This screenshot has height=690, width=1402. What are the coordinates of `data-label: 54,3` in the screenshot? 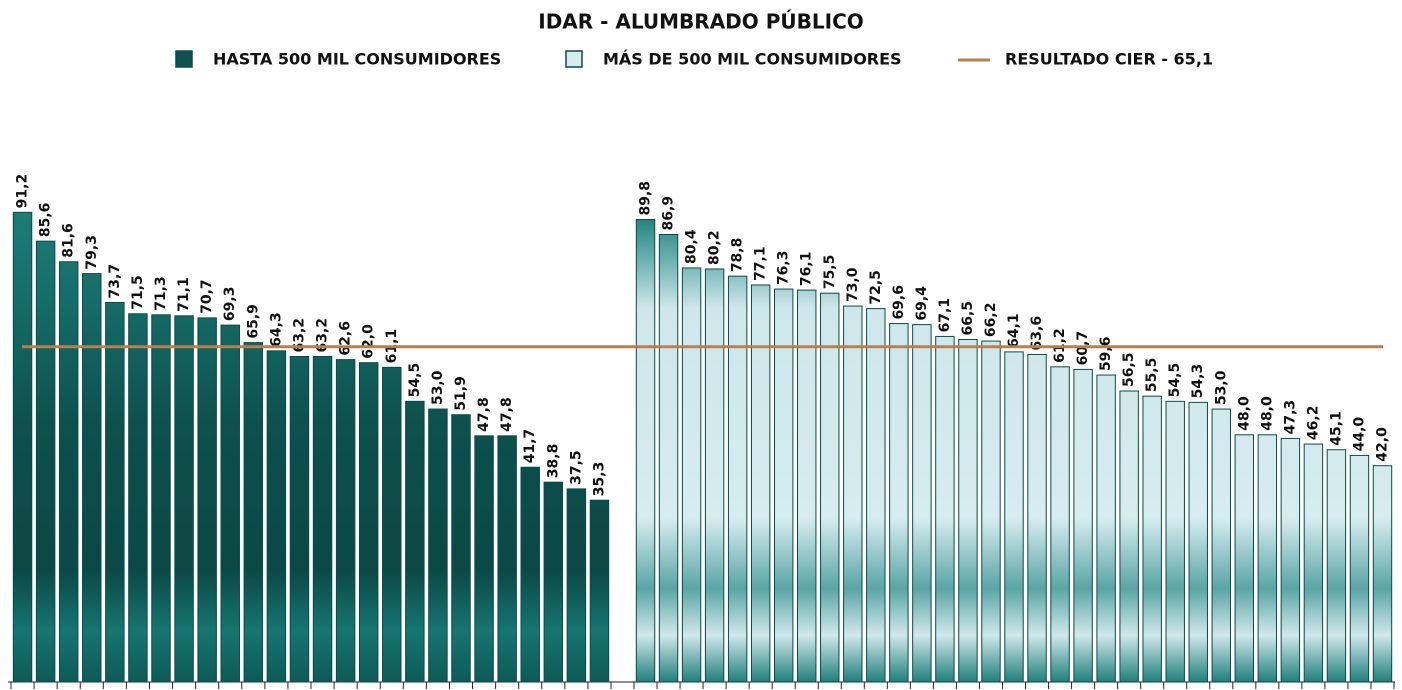 It's located at (1198, 381).